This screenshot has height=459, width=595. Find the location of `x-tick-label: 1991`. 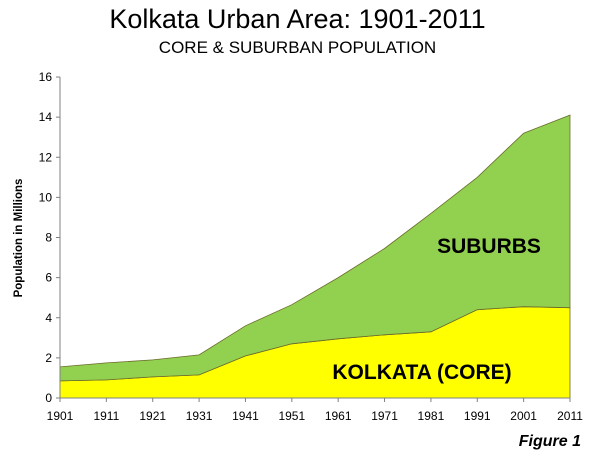

x-tick-label: 1991 is located at coordinates (477, 416).